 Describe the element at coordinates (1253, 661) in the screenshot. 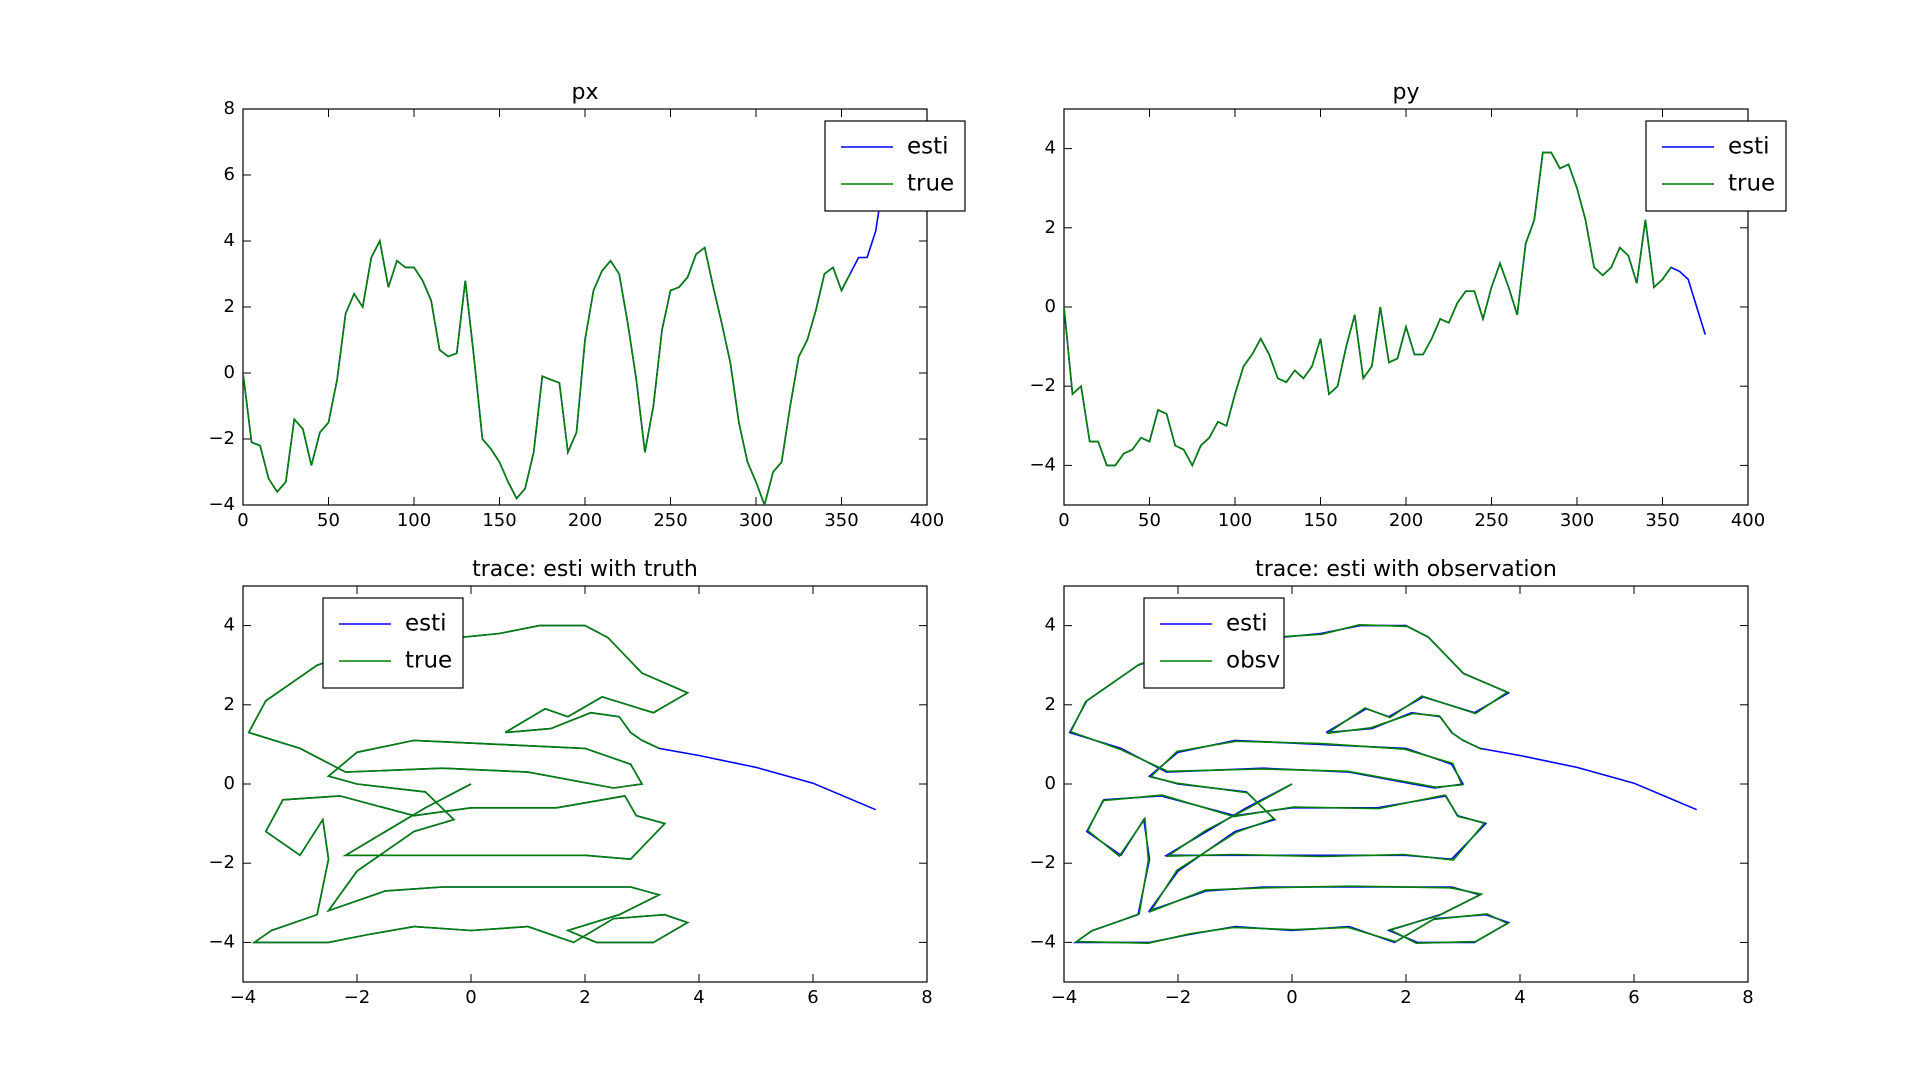

I see `legend-label: obsv` at that location.